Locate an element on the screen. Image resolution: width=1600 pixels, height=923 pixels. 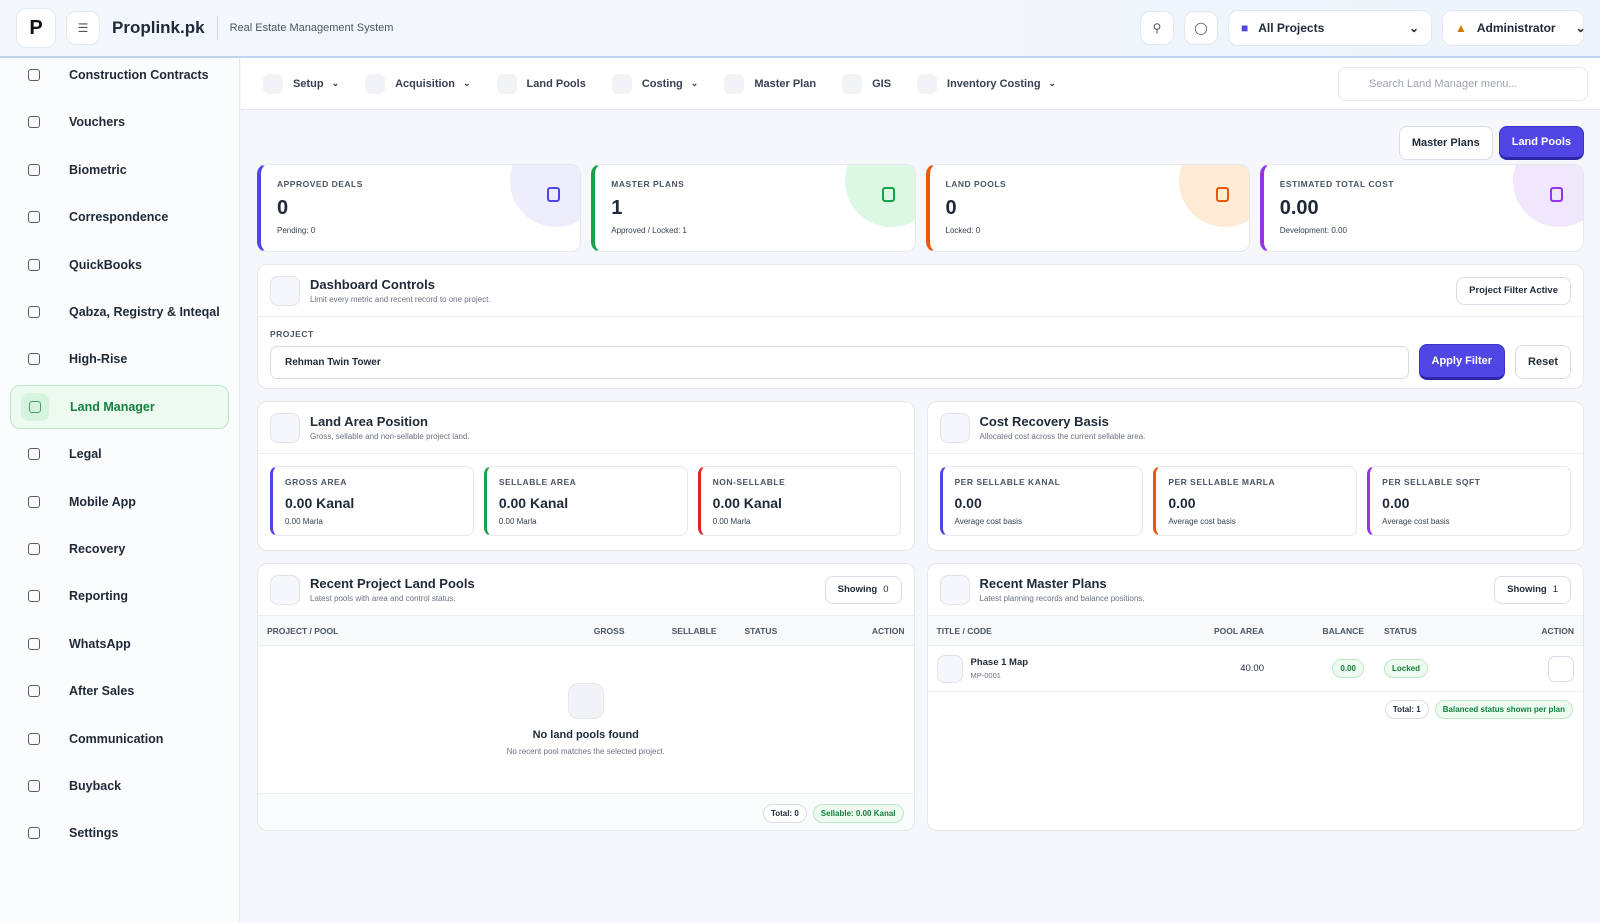
stat-label: ESTIMATED TOTAL COST is located at coordinates (1336, 184).